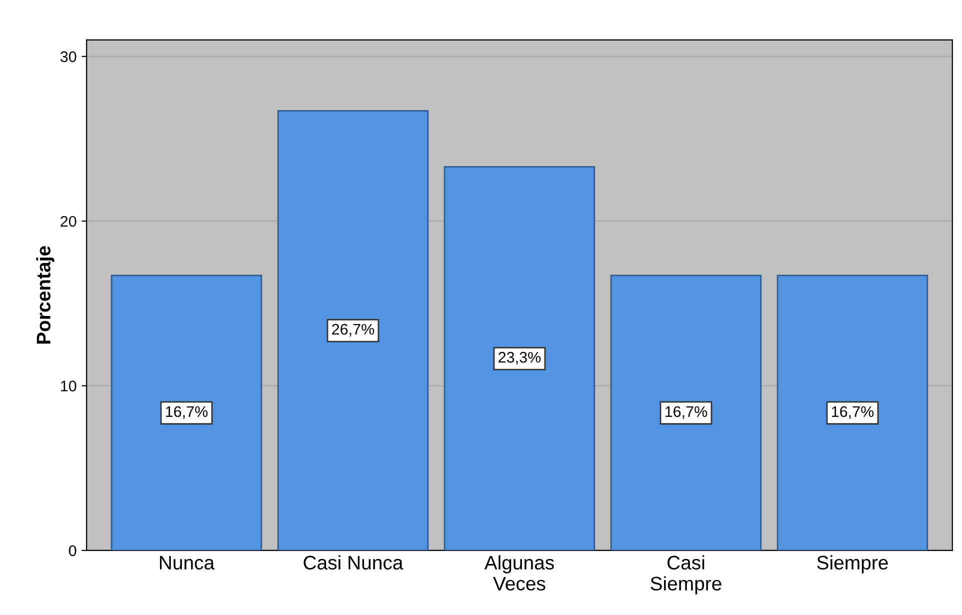  Describe the element at coordinates (68, 56) in the screenshot. I see `y-tick-label: 30` at that location.